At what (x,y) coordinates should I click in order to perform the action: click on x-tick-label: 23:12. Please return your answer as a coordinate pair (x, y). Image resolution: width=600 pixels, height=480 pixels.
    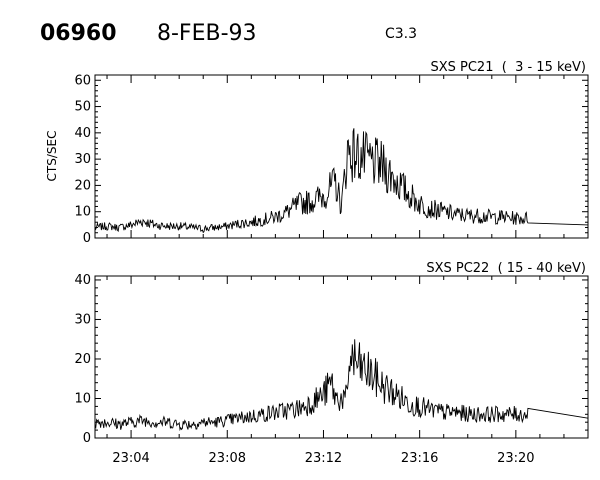
    Looking at the image, I should click on (323, 458).